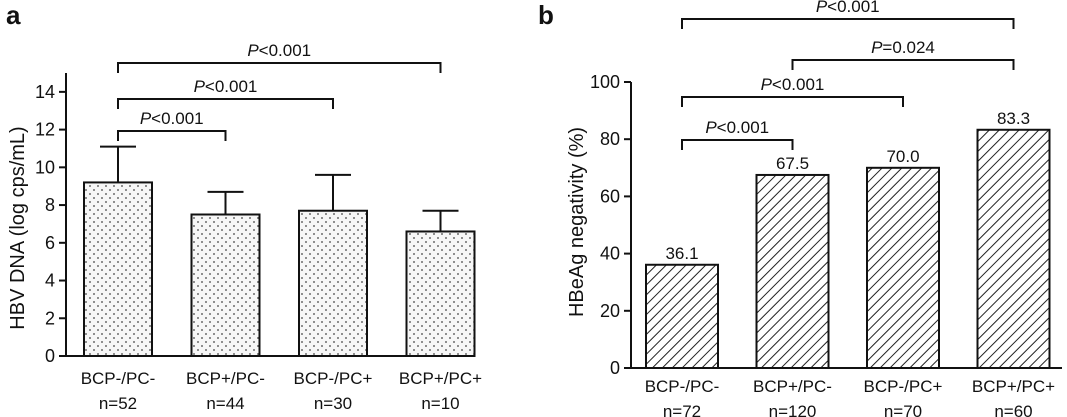  I want to click on panel-b-category-label: BCP-/PC-, so click(682, 386).